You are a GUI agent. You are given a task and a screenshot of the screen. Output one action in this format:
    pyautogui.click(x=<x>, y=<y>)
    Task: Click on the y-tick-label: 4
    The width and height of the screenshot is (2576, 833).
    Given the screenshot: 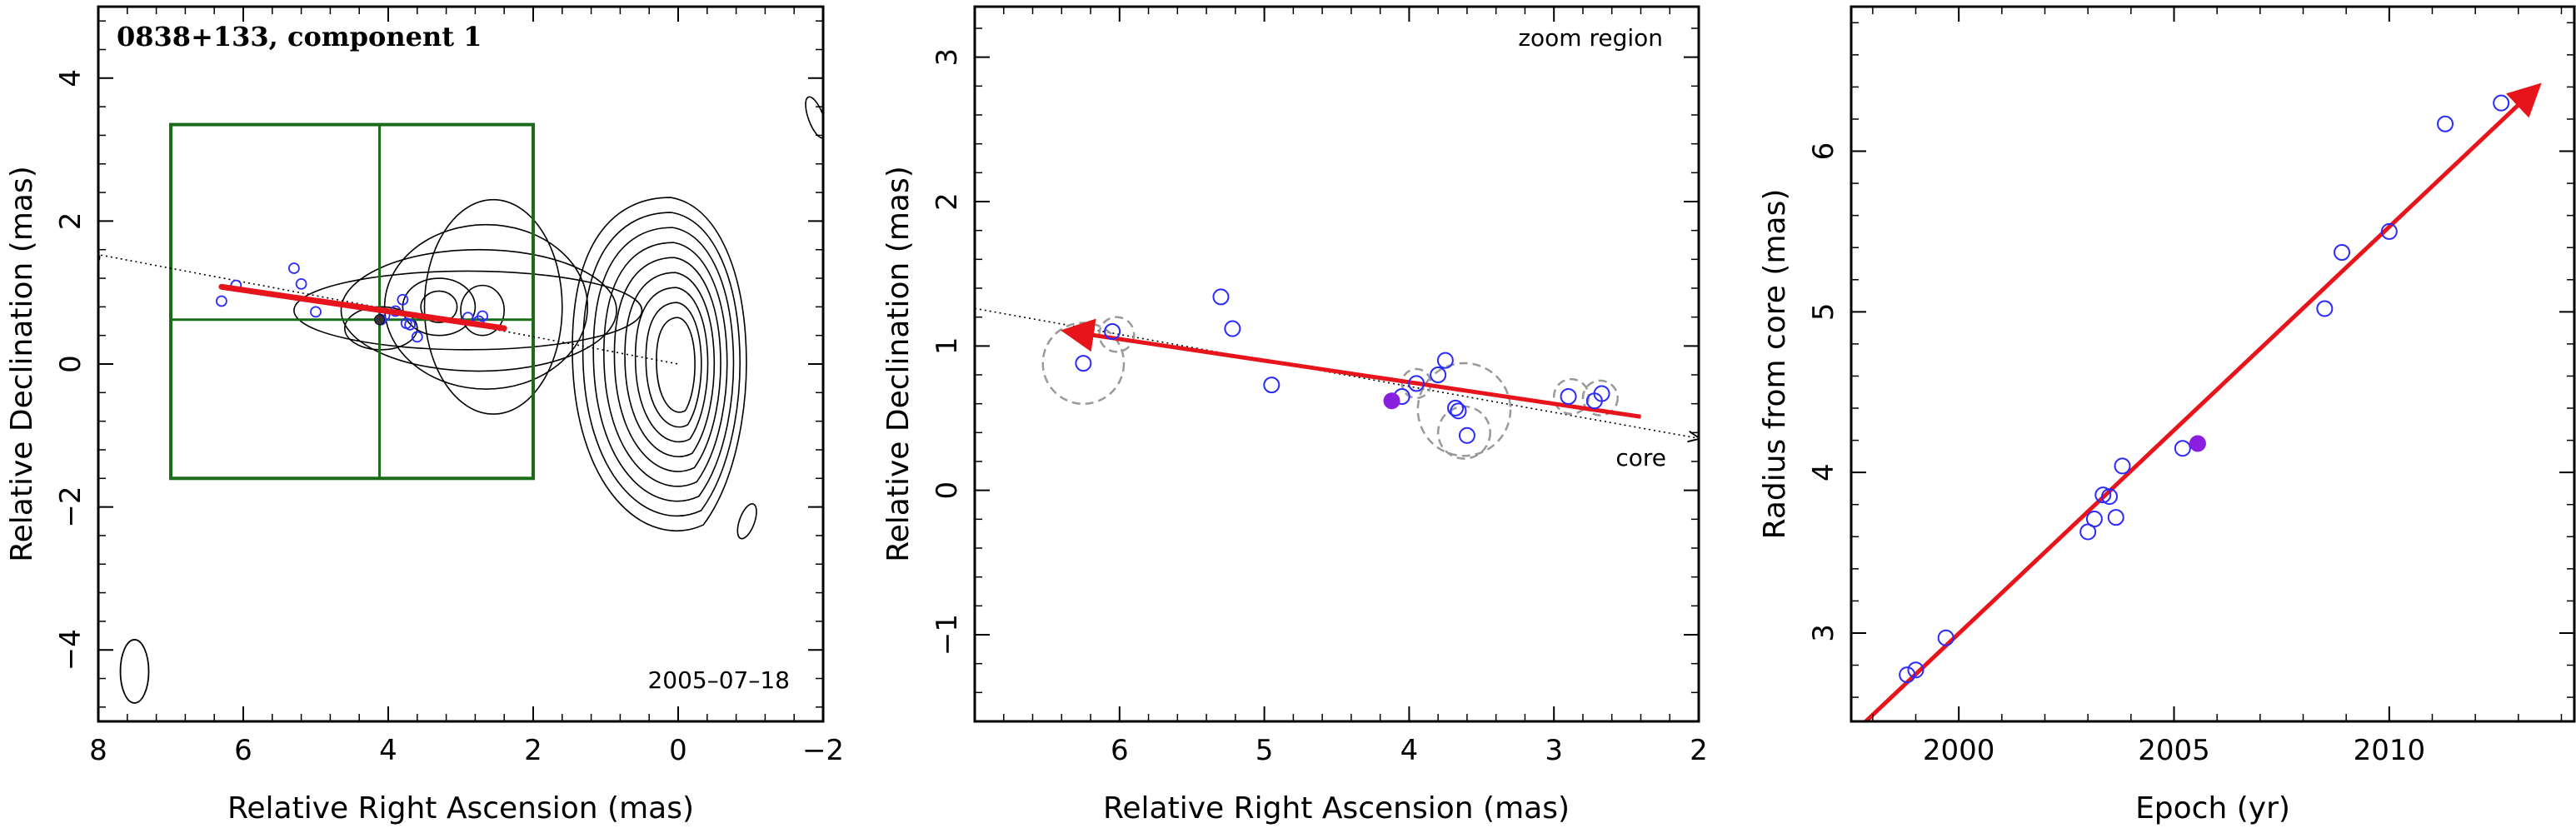 What is the action you would take?
    pyautogui.click(x=70, y=78)
    